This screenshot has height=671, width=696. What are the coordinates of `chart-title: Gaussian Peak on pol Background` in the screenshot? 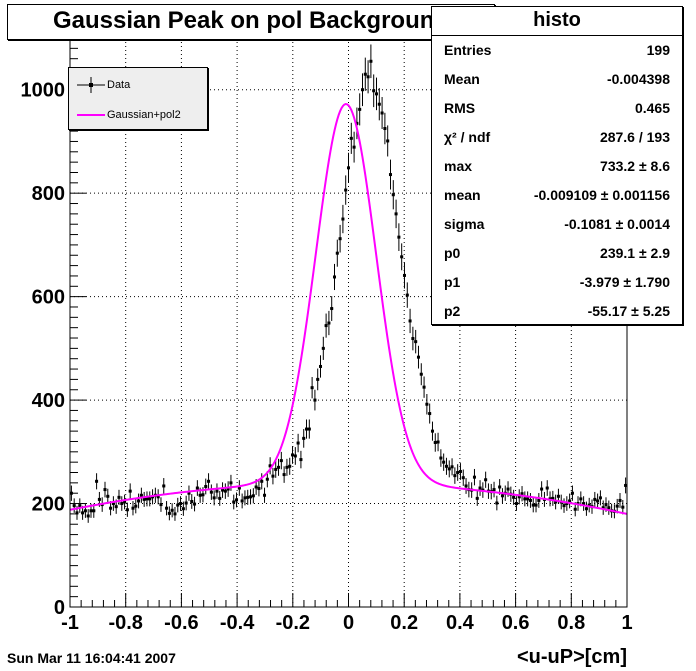 It's located at (251, 20).